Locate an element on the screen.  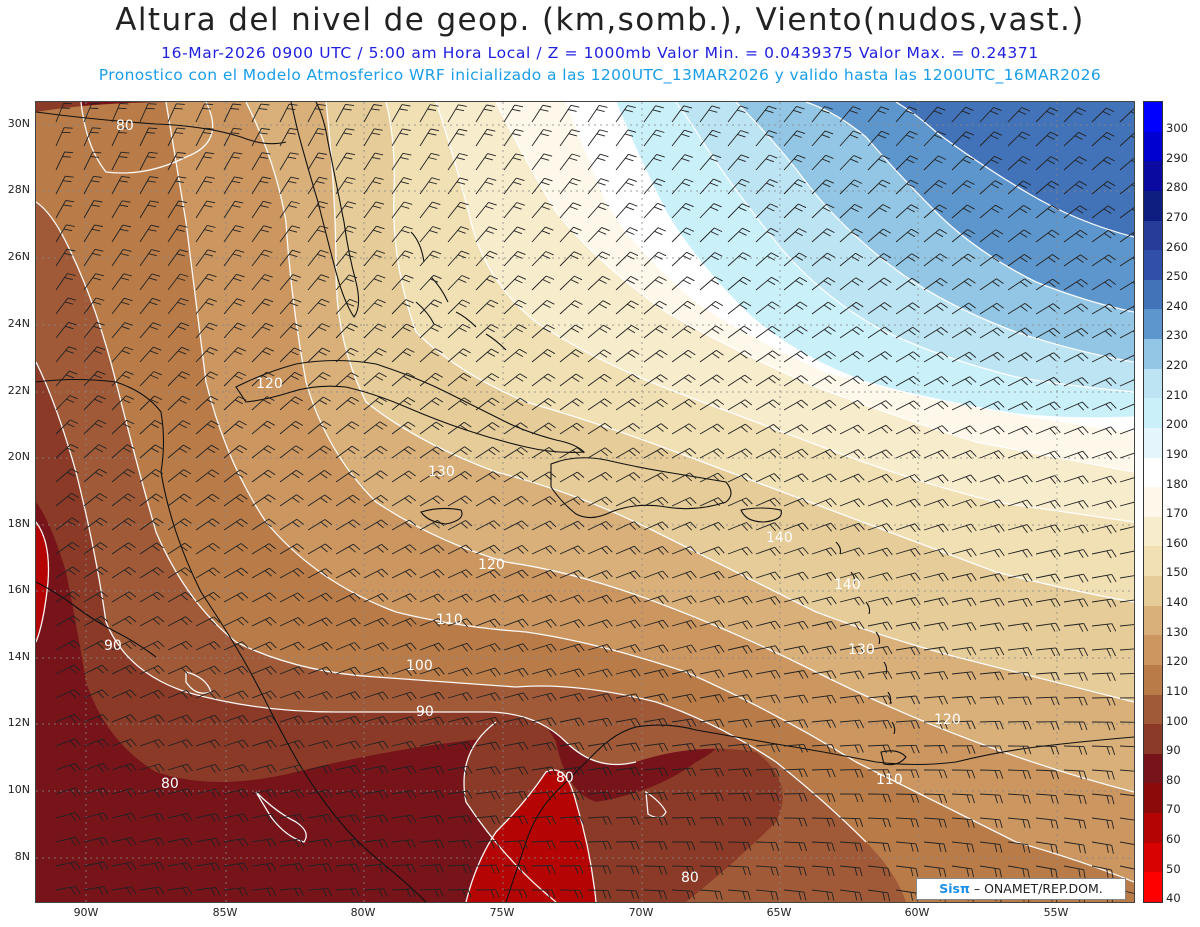
lon-label: 80W is located at coordinates (363, 912).